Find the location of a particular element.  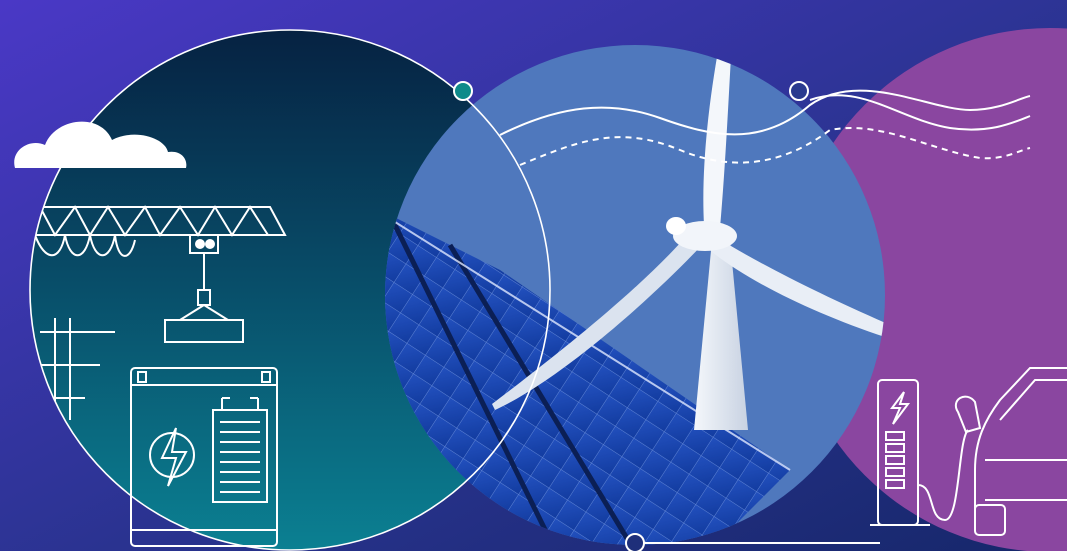

node-right is located at coordinates (799, 91).